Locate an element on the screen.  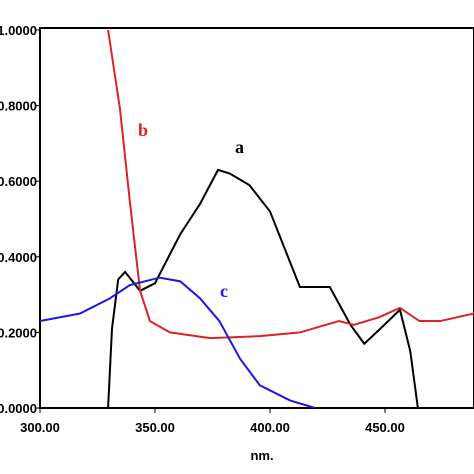
x-tick-label: 300.00 is located at coordinates (40, 427).